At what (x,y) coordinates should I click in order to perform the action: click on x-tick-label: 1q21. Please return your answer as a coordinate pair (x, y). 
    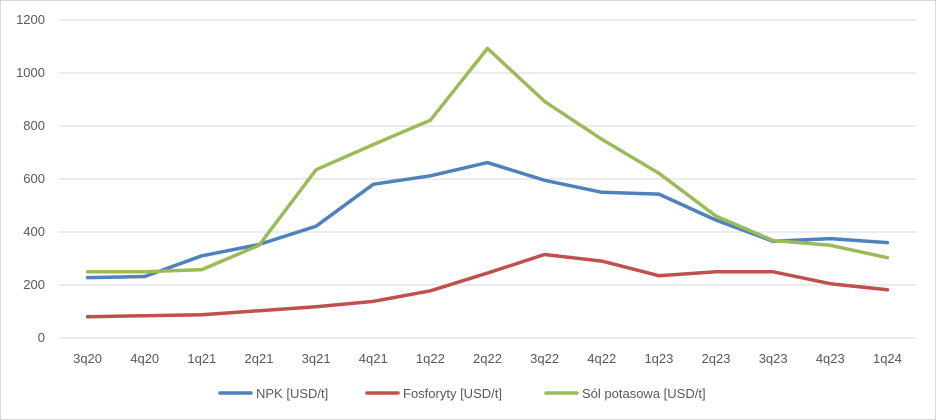
    Looking at the image, I should click on (201, 358).